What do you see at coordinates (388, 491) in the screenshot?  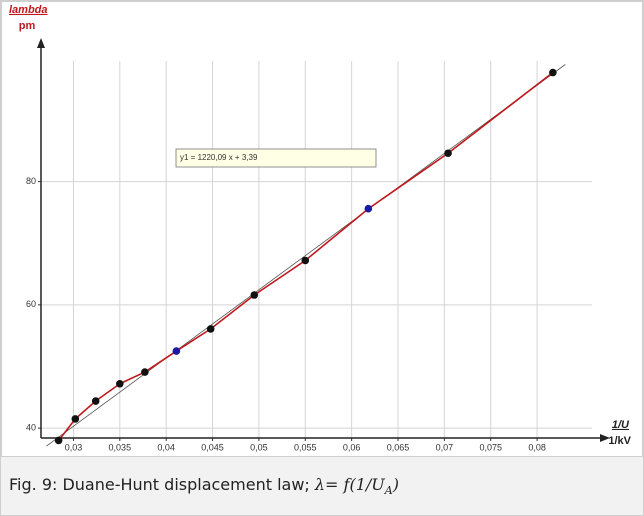 I see `caption-subscript: A` at bounding box center [388, 491].